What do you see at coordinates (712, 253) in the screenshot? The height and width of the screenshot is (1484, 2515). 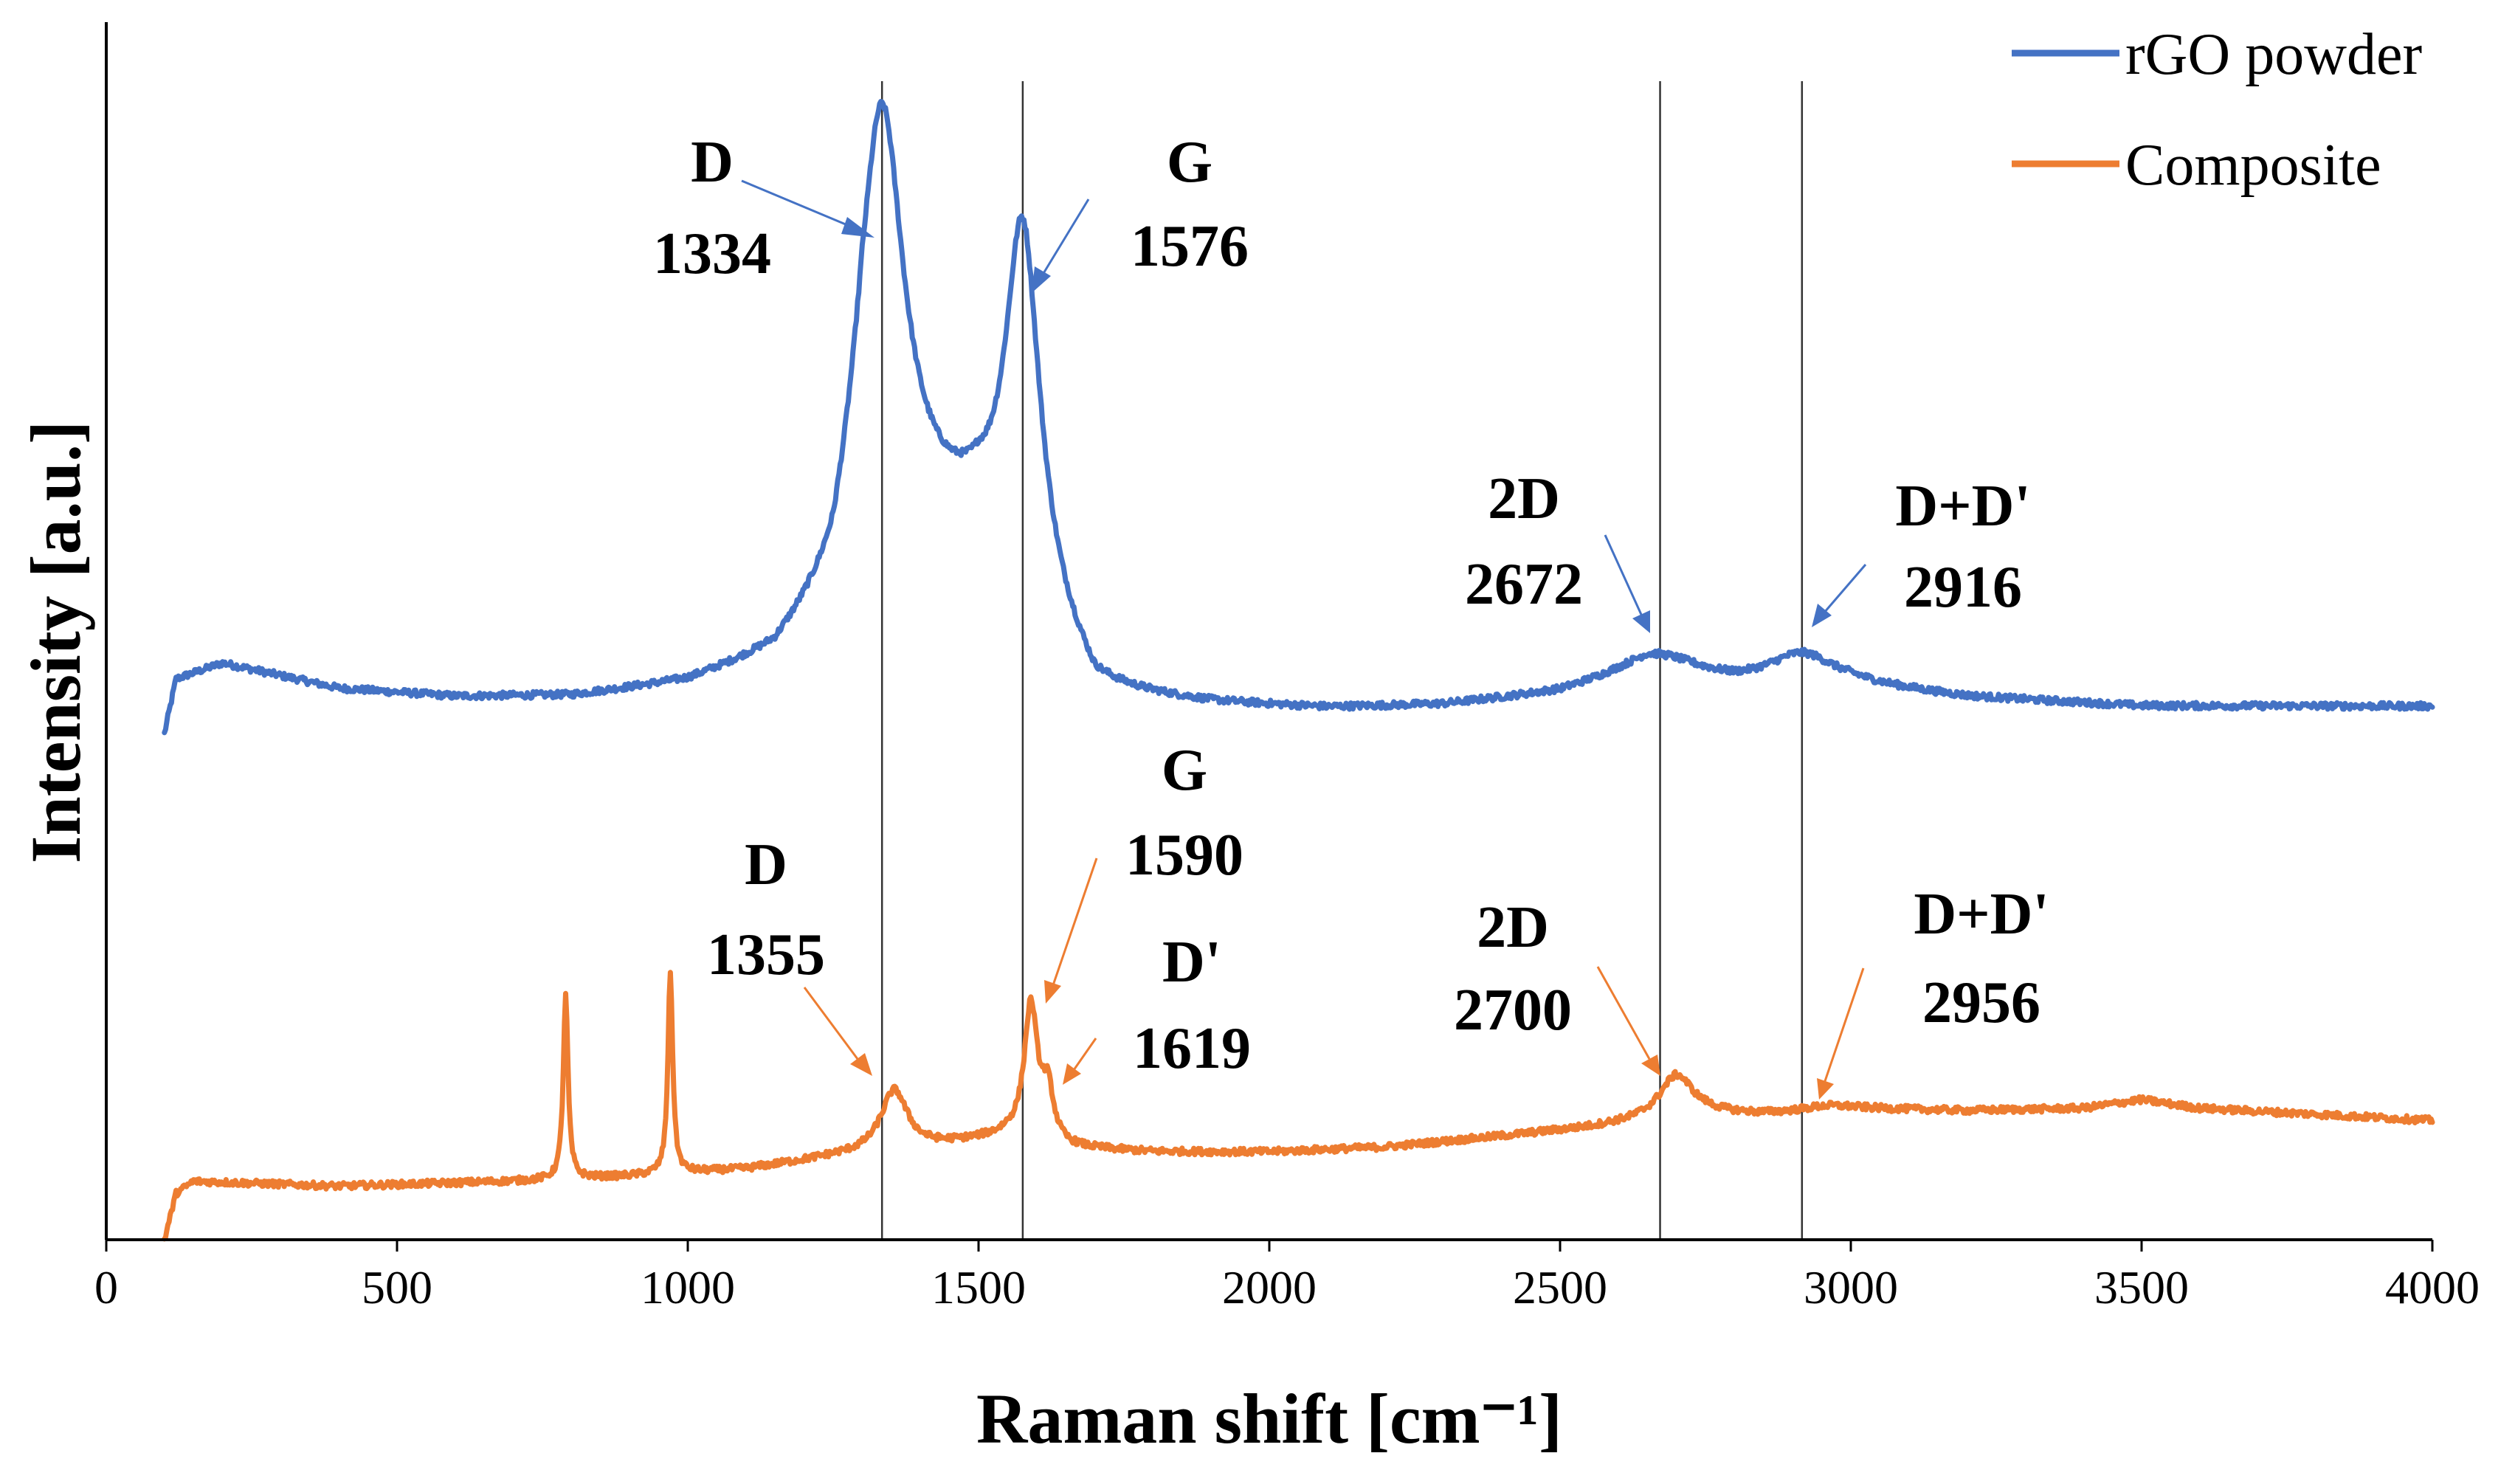 I see `ann-rgo-d-value: 1334` at bounding box center [712, 253].